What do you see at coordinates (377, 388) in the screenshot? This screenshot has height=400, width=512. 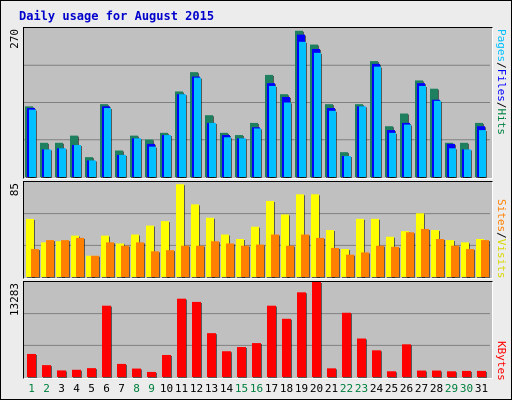 I see `x-tick-label: 24` at bounding box center [377, 388].